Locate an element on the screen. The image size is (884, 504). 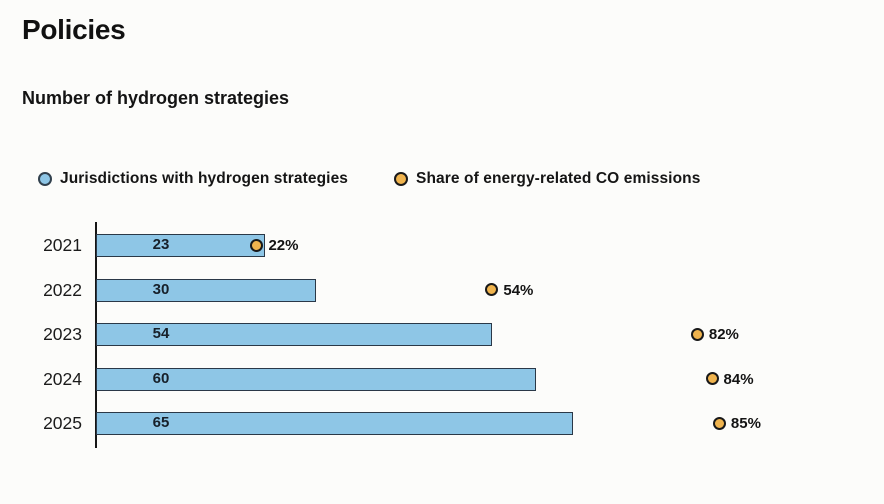
strategies-bar: 60 is located at coordinates (316, 379).